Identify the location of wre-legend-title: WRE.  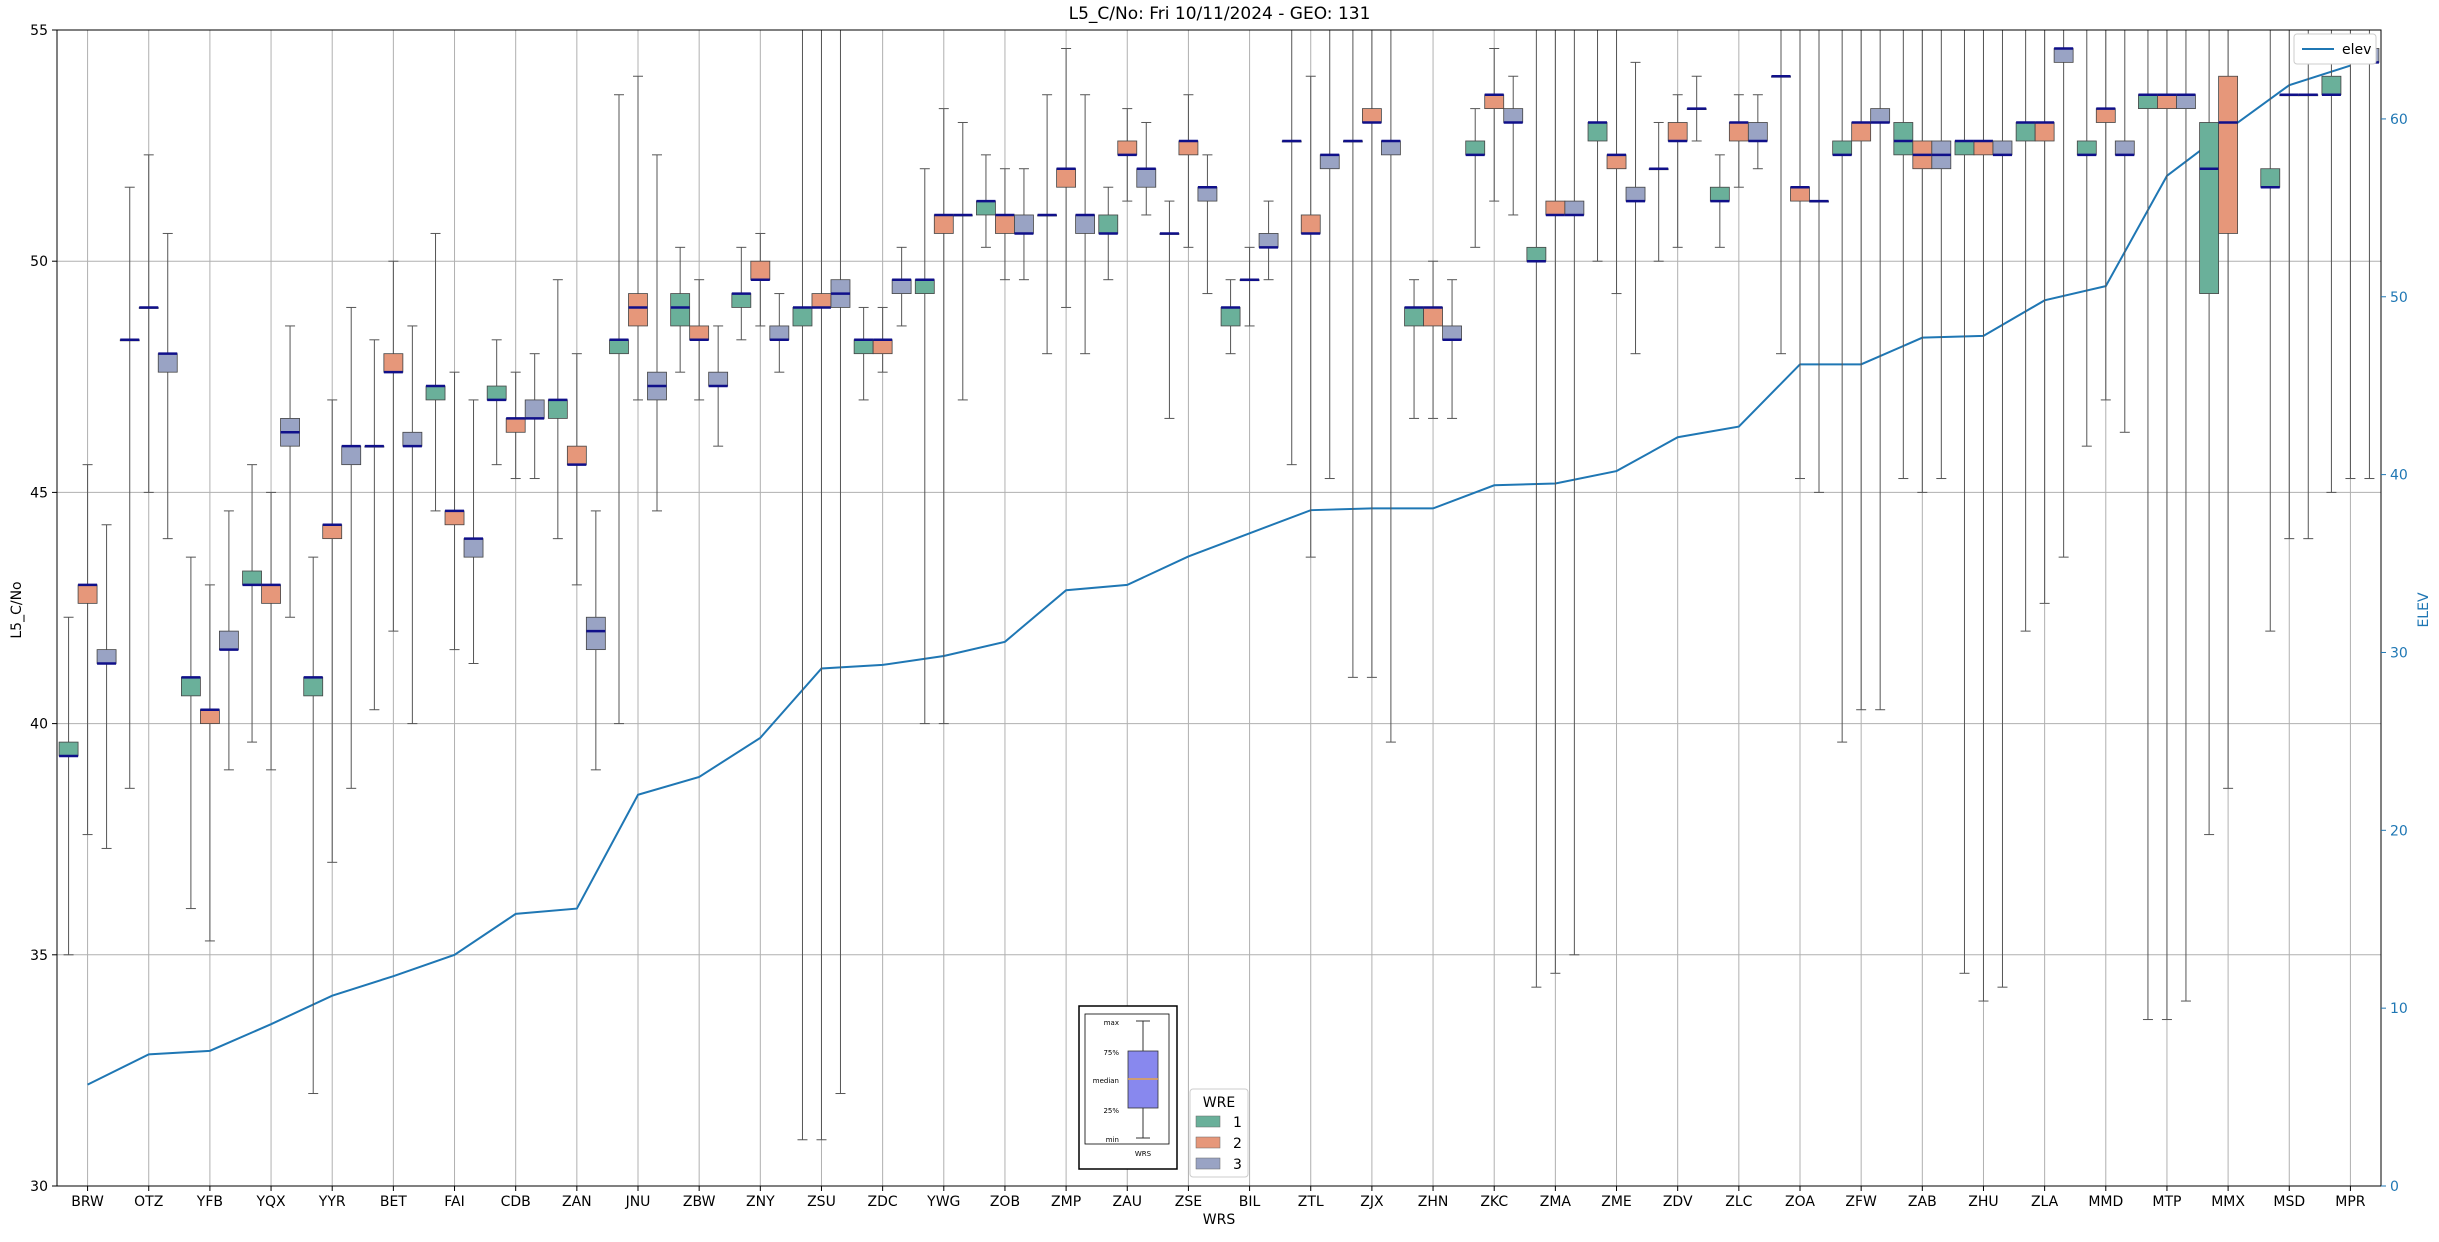
(1219, 1103).